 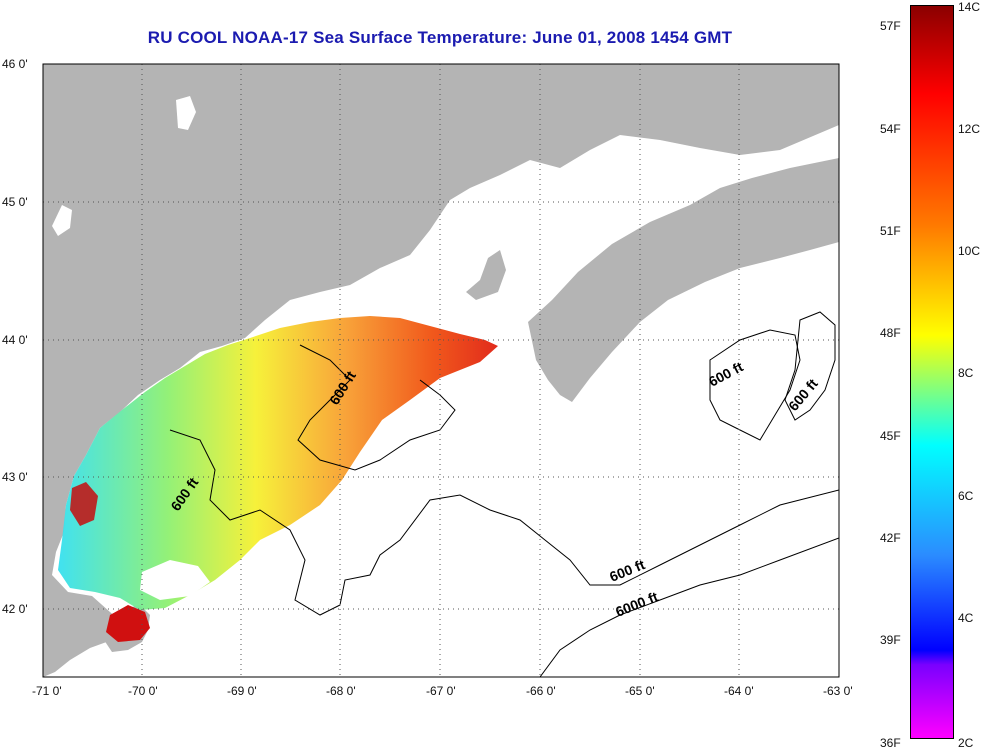 What do you see at coordinates (890, 743) in the screenshot?
I see `colorbar-f-label: 36F` at bounding box center [890, 743].